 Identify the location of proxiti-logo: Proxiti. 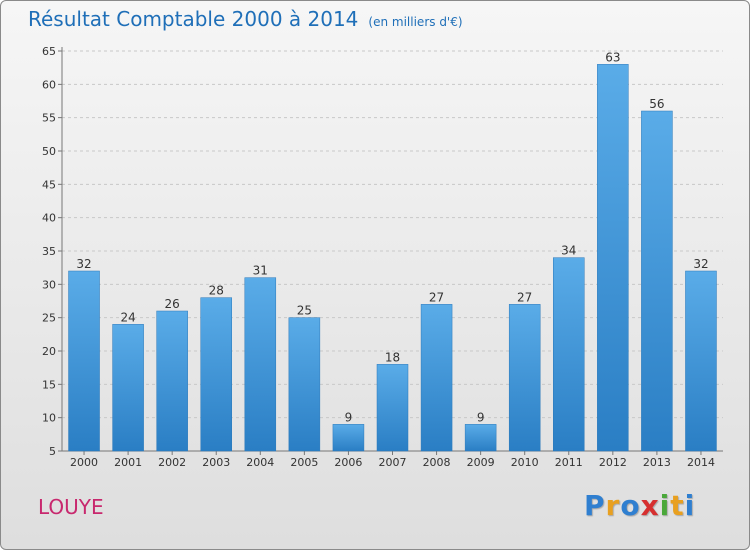
(639, 505).